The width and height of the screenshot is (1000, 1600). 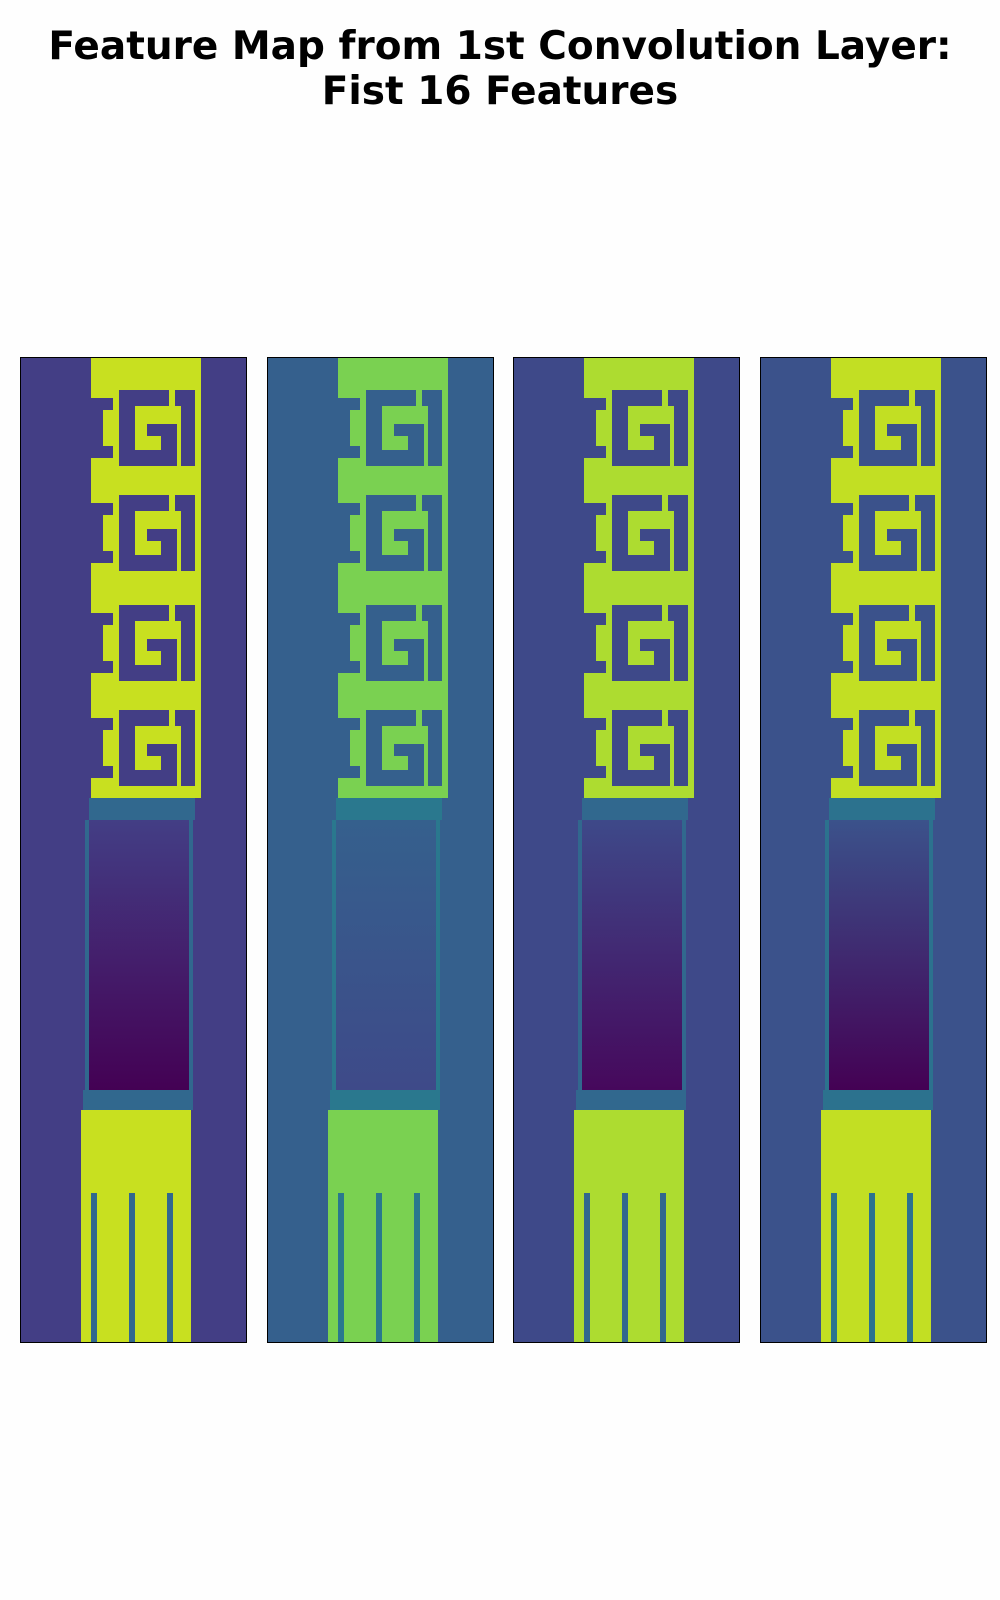 What do you see at coordinates (500, 91) in the screenshot?
I see `figure-title-line-2: Fist 16 Features` at bounding box center [500, 91].